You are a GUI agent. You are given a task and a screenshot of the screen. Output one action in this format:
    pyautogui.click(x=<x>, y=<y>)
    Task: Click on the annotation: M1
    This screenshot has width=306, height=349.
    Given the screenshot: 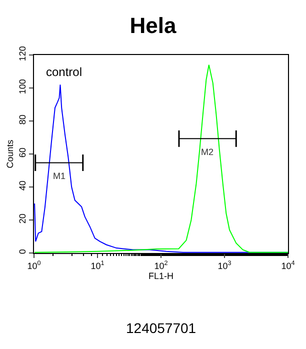 What is the action you would take?
    pyautogui.click(x=59, y=176)
    